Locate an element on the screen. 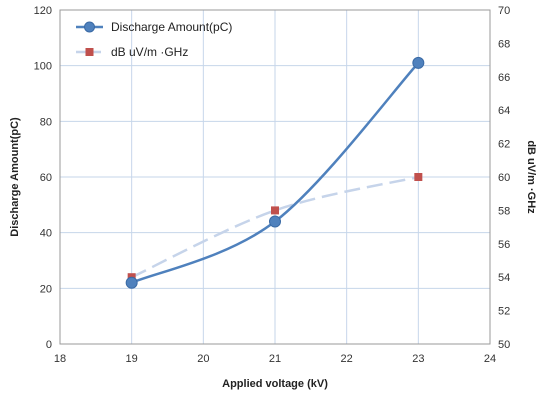  x-tick-label: 21 is located at coordinates (275, 359).